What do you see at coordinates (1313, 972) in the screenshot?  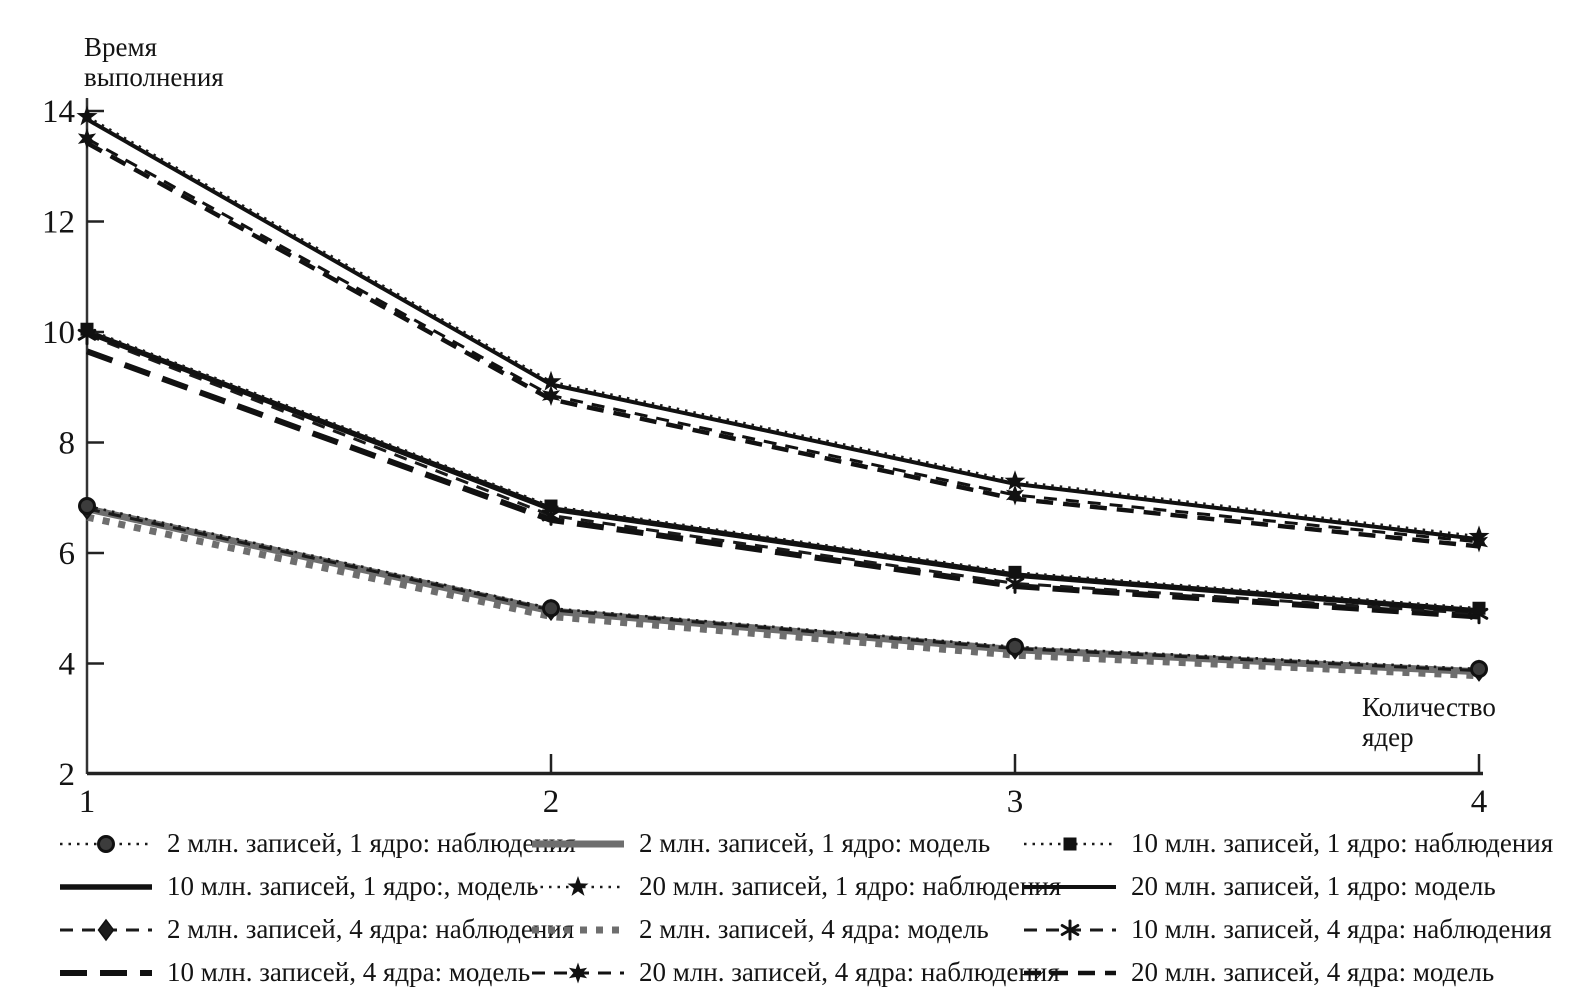 I see `legend-label: 20 млн. записей, 4 ядра: модель` at bounding box center [1313, 972].